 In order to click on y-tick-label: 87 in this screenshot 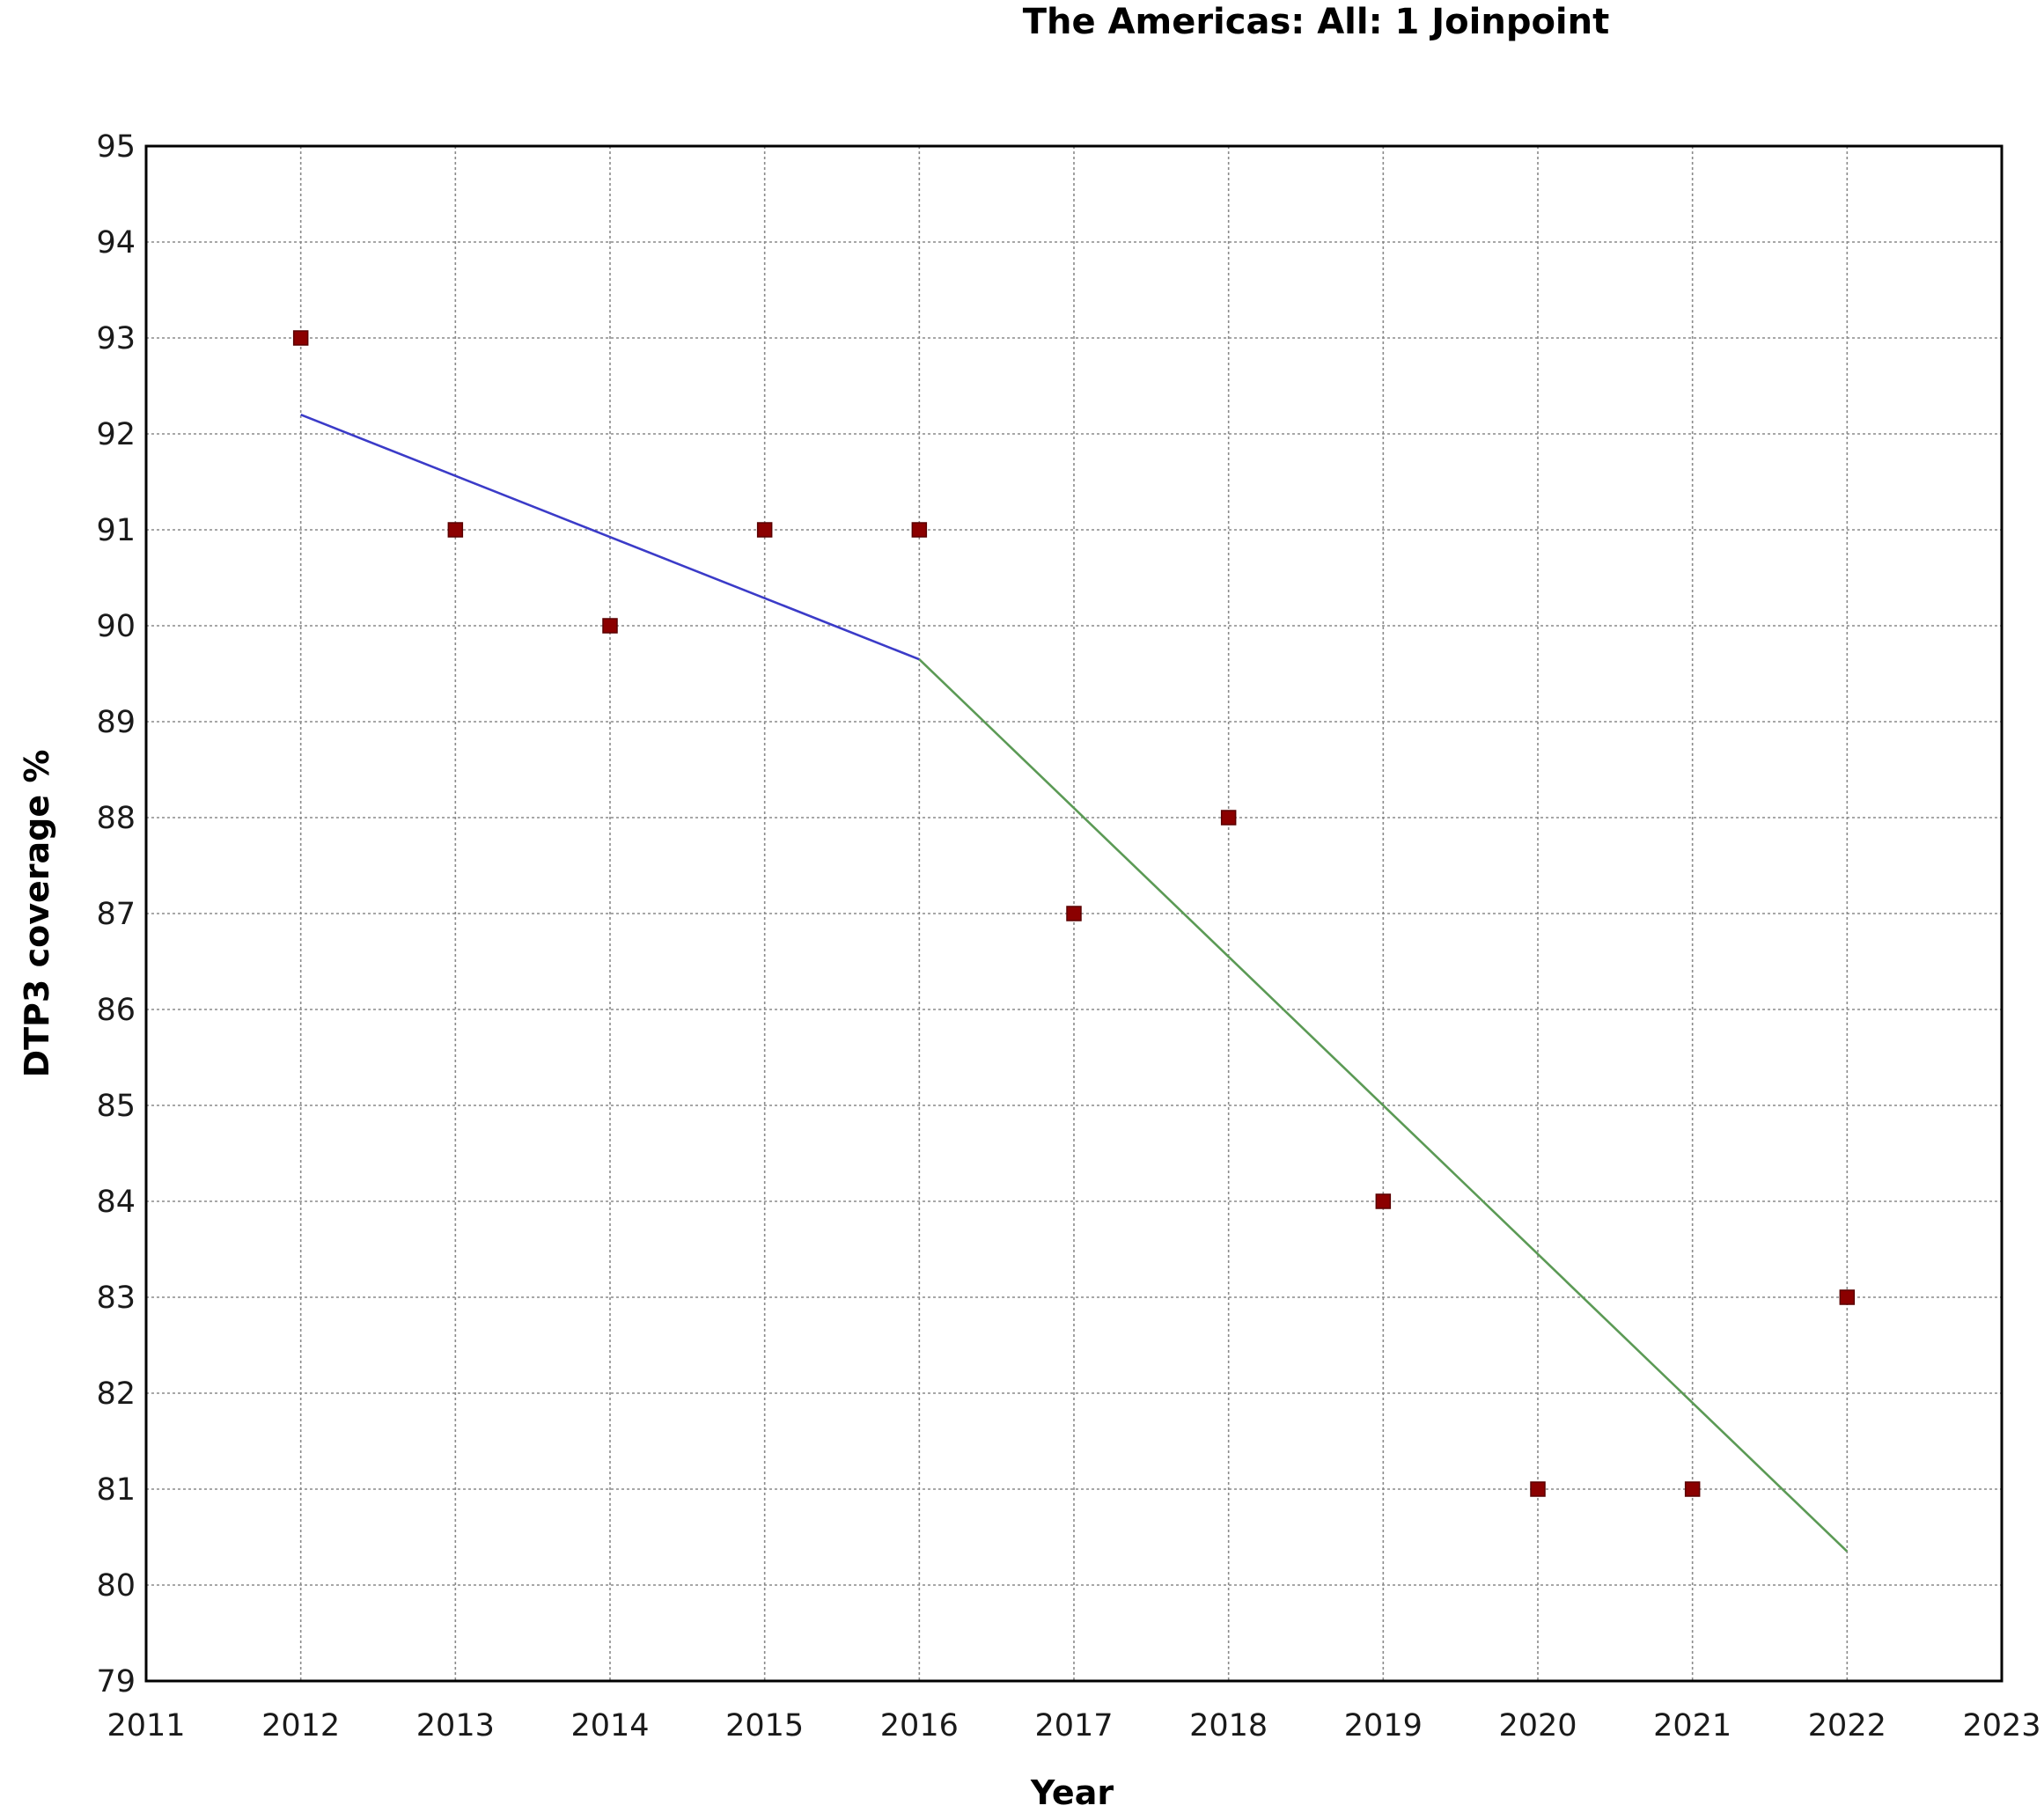, I will do `click(116, 915)`.